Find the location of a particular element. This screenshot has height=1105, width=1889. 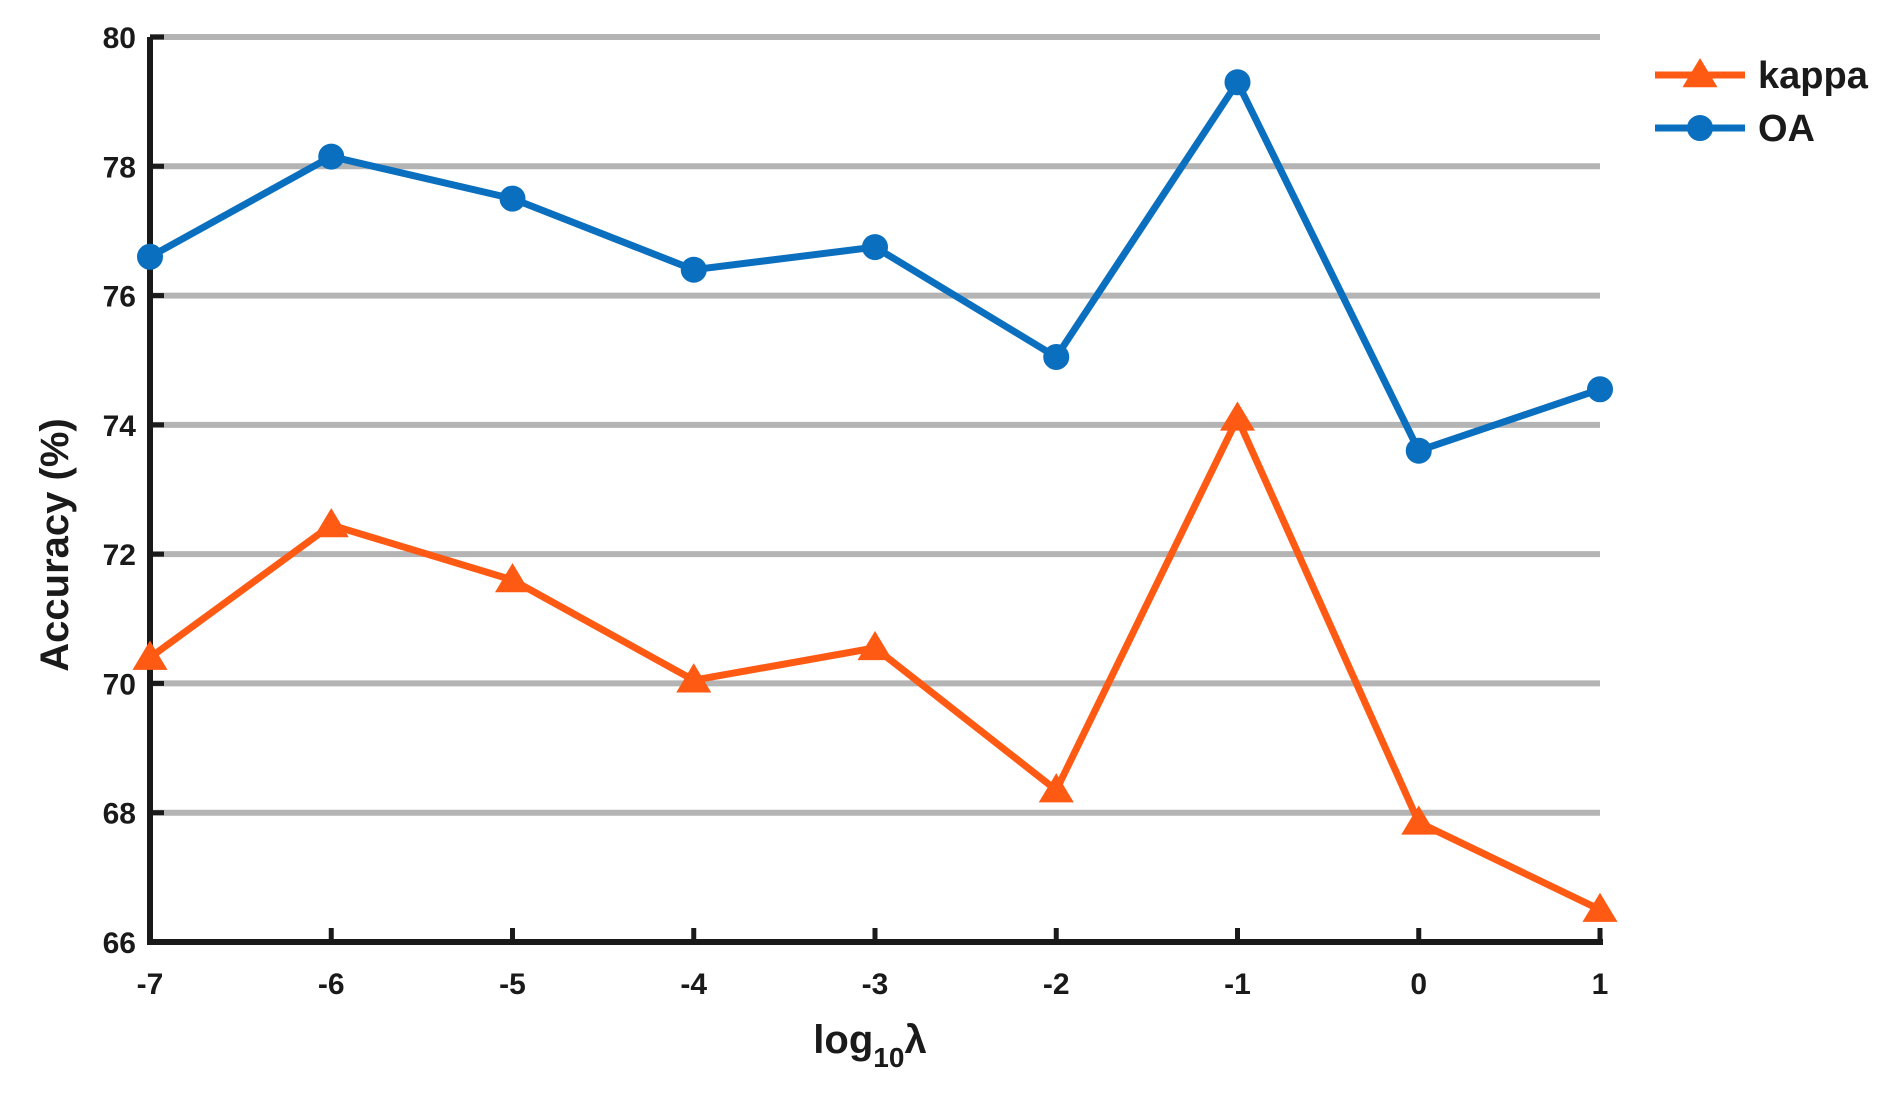

y-tick-label: 74 is located at coordinates (120, 426).